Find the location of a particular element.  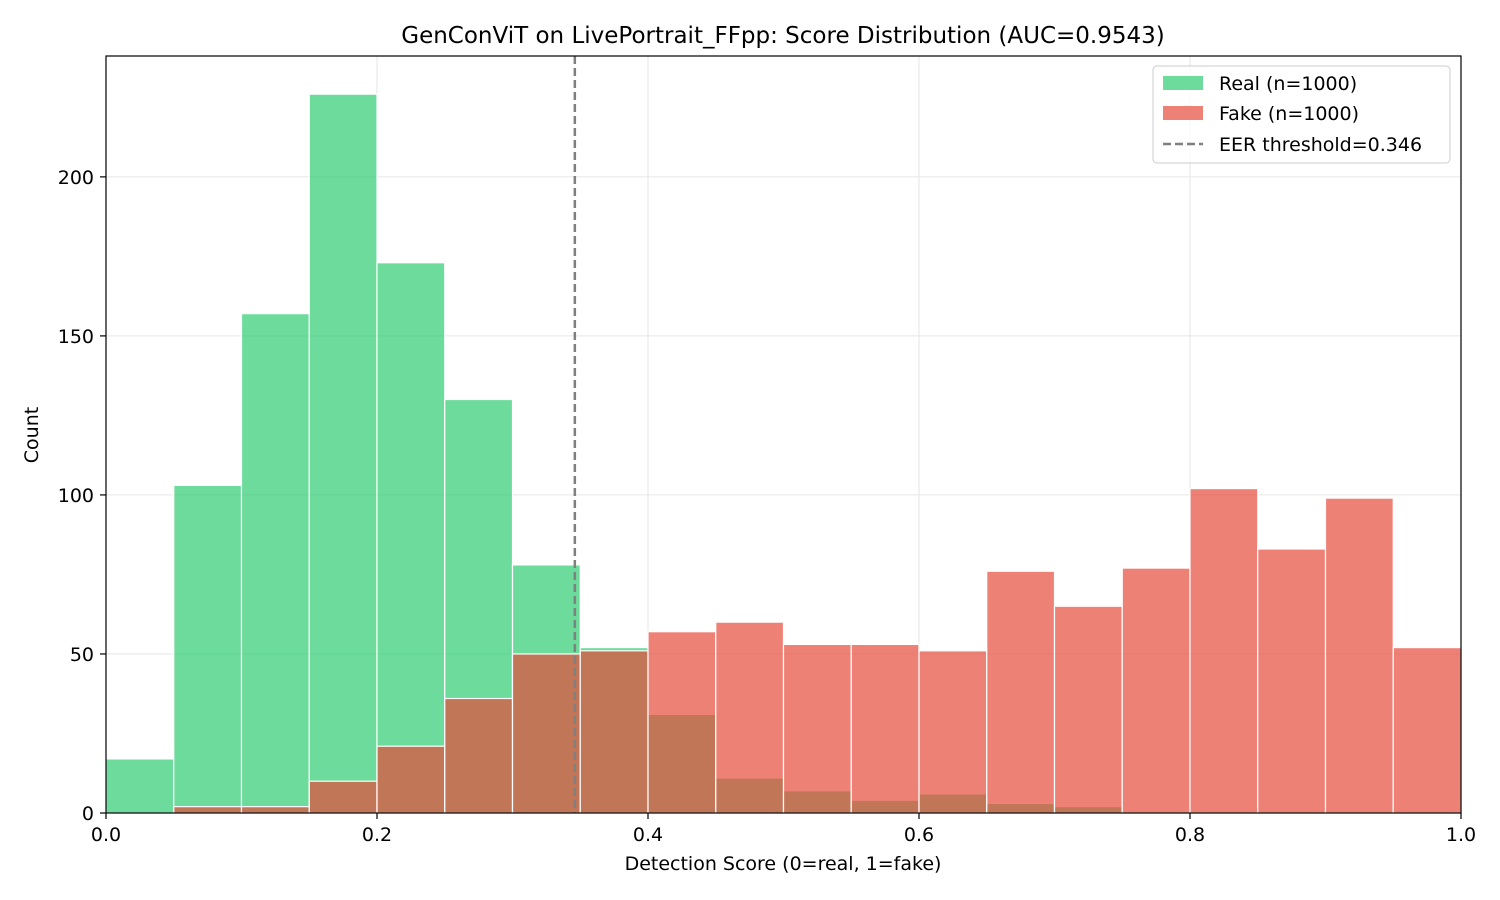

legend-swatch-fake is located at coordinates (1183, 113).